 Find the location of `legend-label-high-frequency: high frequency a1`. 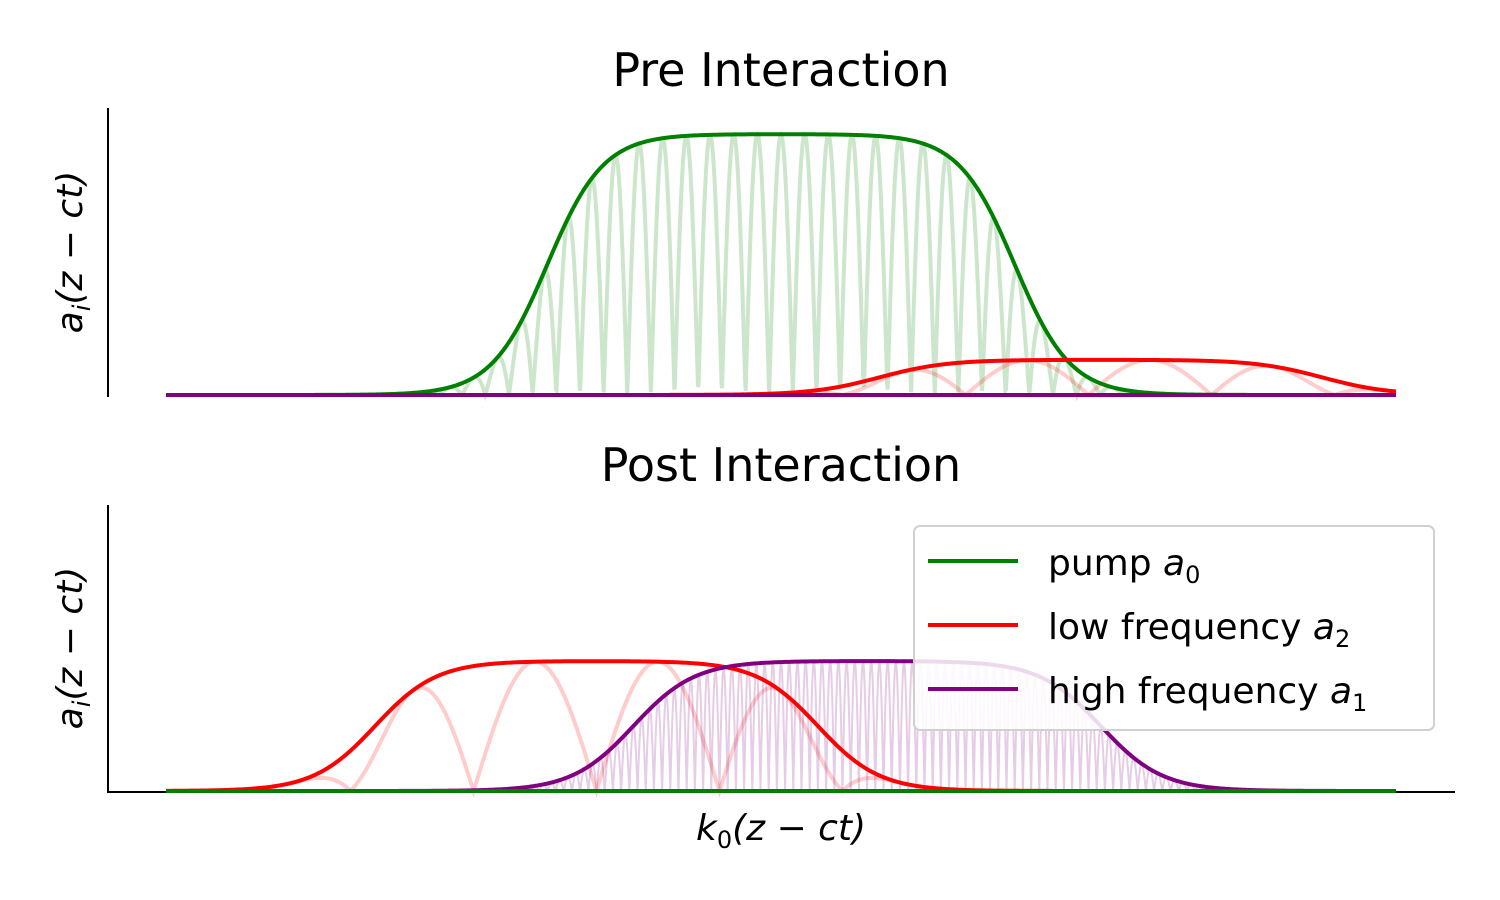

legend-label-high-frequency: high frequency a1 is located at coordinates (1207, 694).